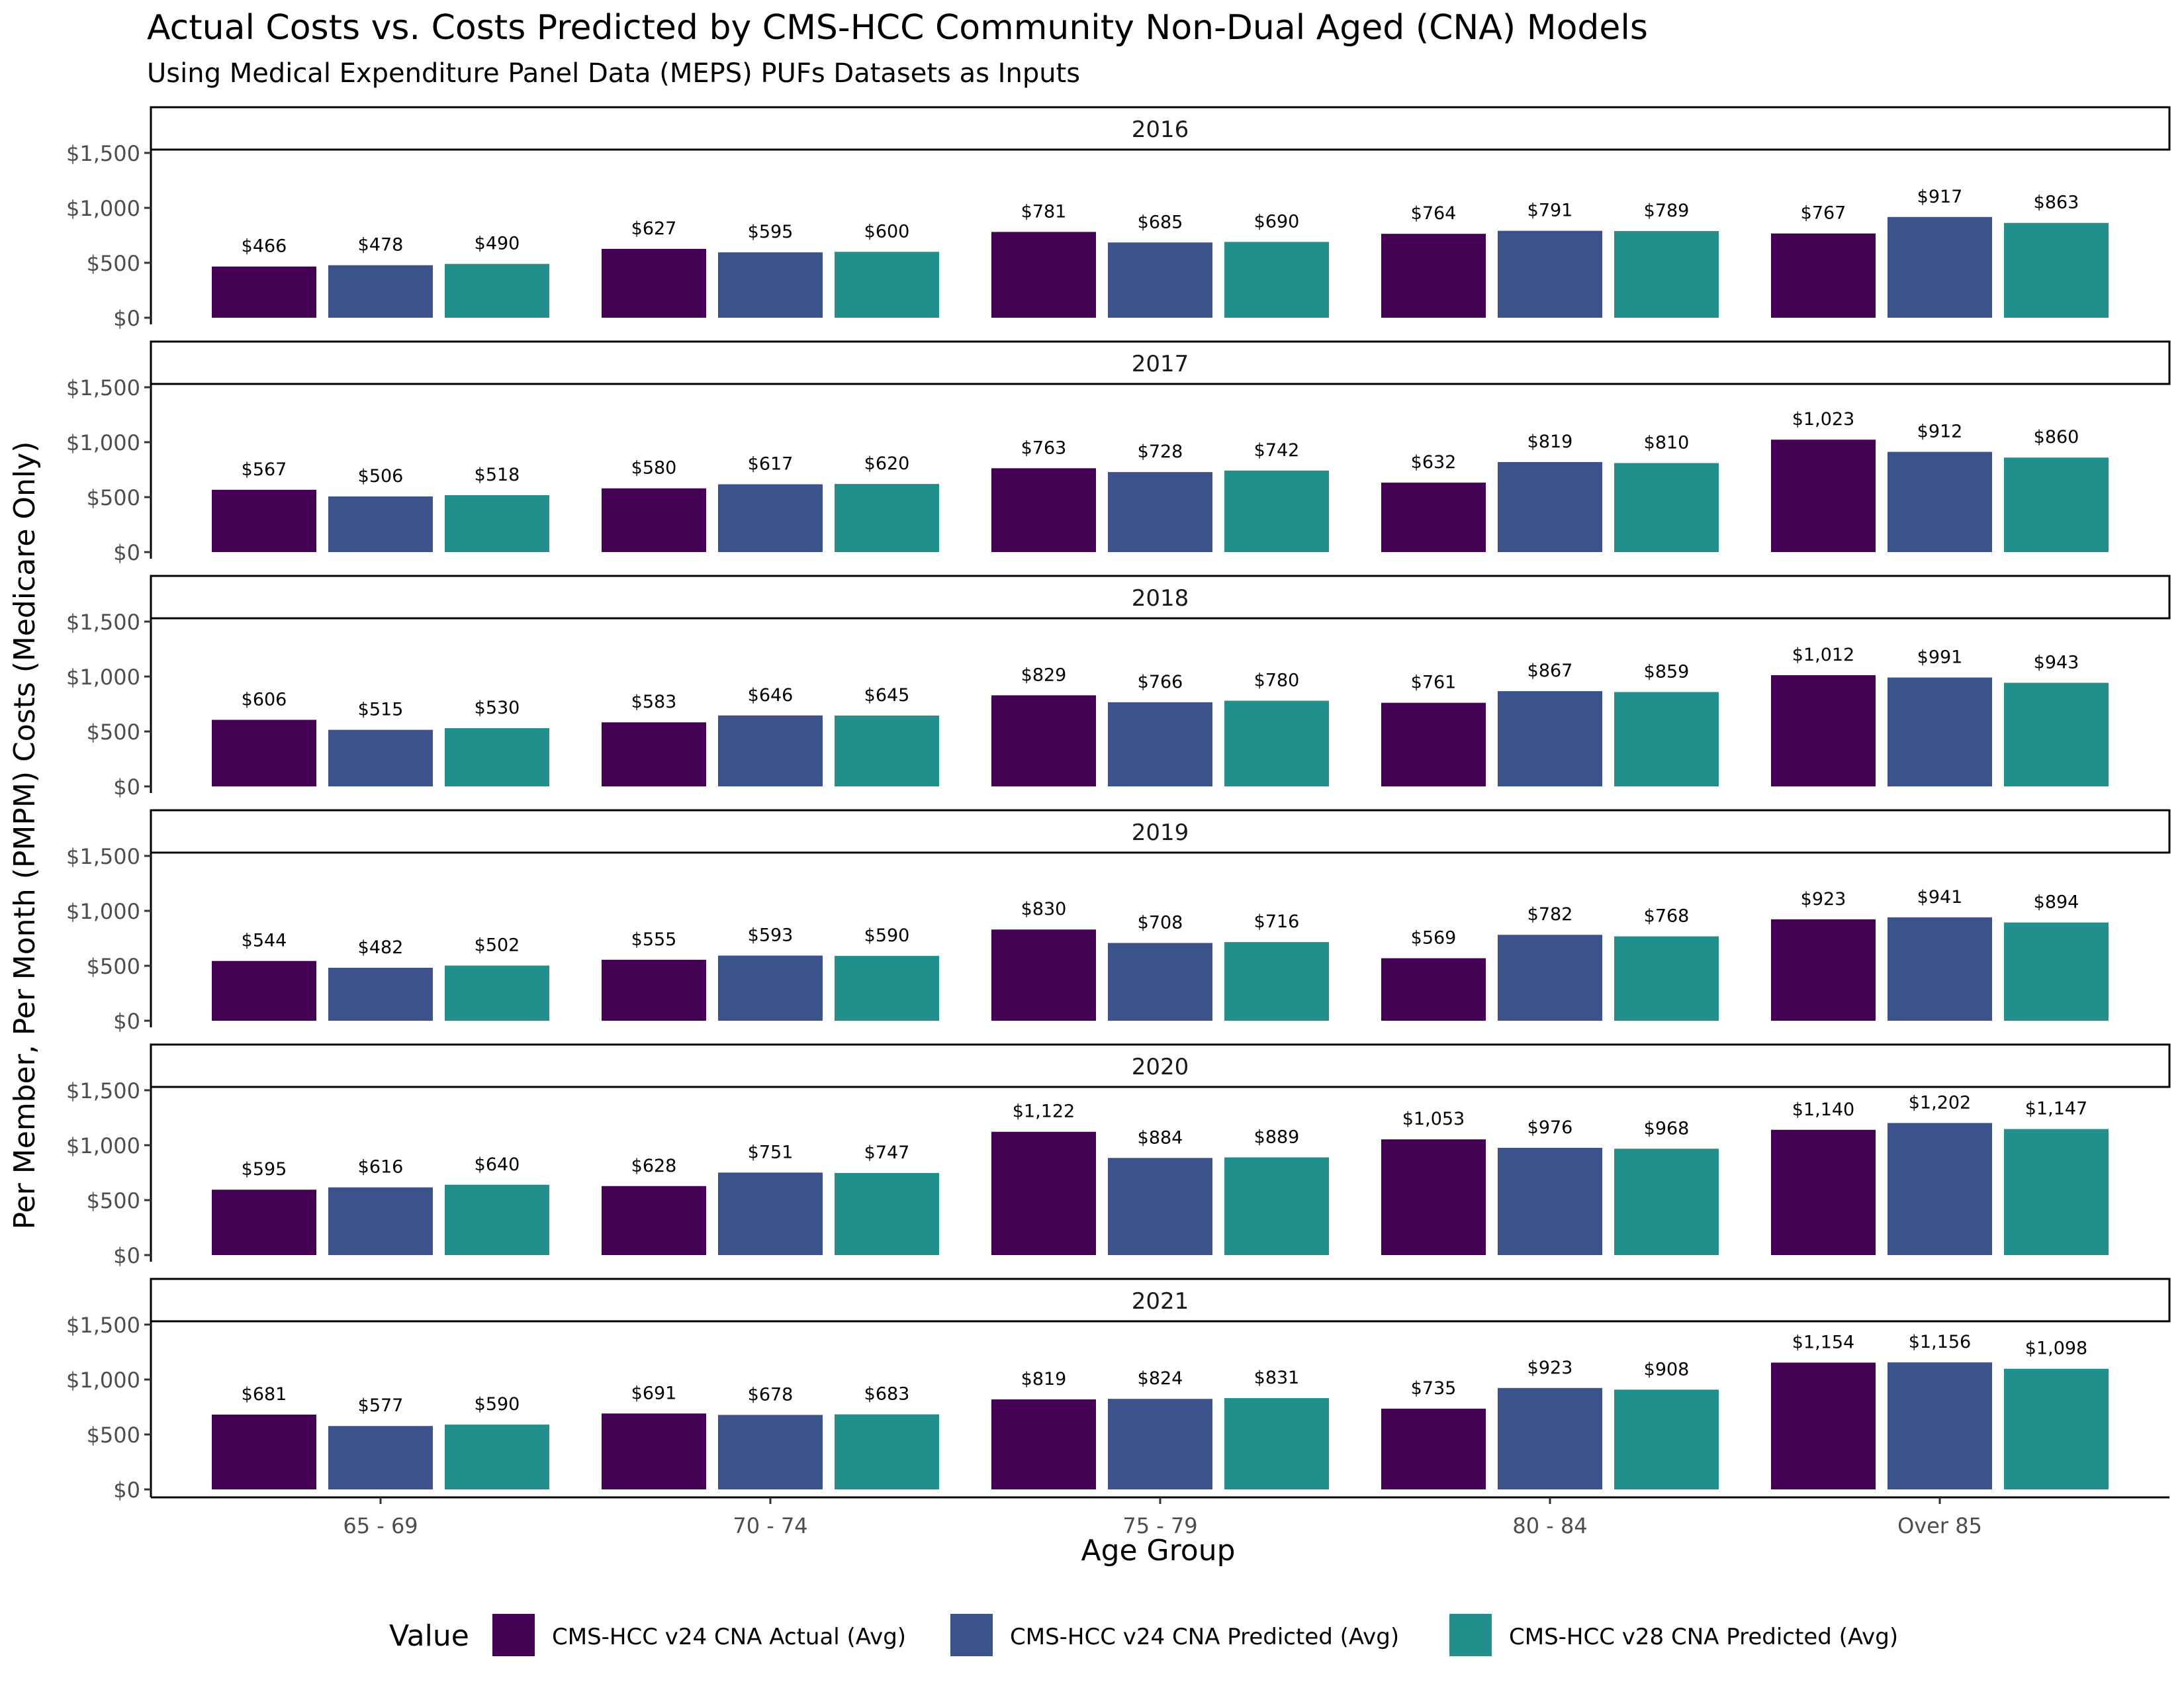 This screenshot has width=2184, height=1688. What do you see at coordinates (1940, 657) in the screenshot?
I see `data-label: $991` at bounding box center [1940, 657].